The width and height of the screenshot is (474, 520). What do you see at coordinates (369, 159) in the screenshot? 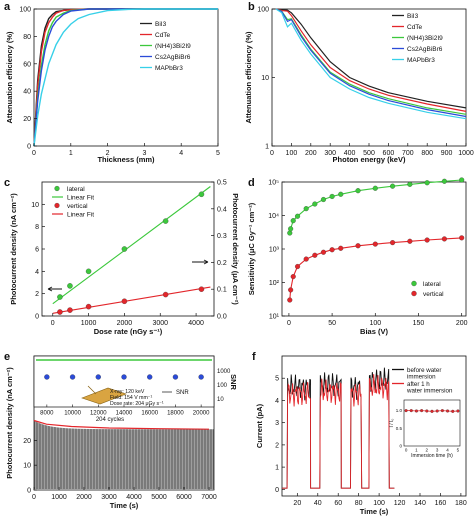
I see `panel-b-xlabel: Photon energy (keV)` at bounding box center [369, 159].